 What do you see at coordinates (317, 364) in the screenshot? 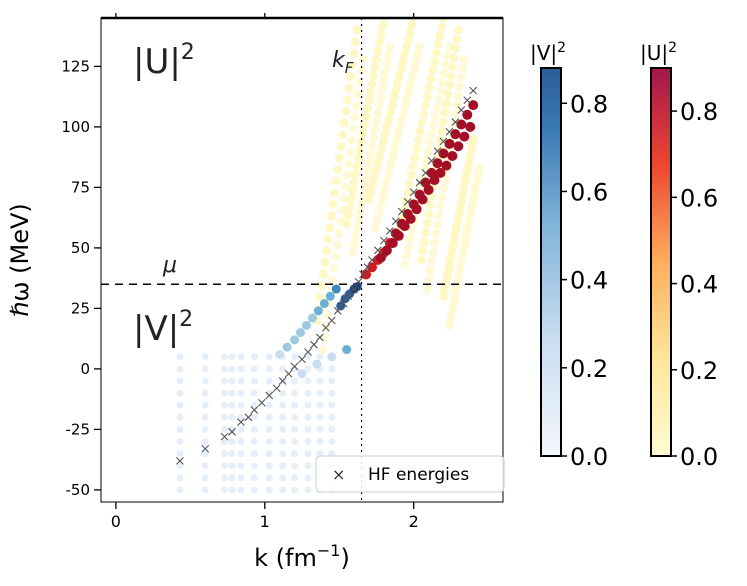
I see `v2-point` at bounding box center [317, 364].